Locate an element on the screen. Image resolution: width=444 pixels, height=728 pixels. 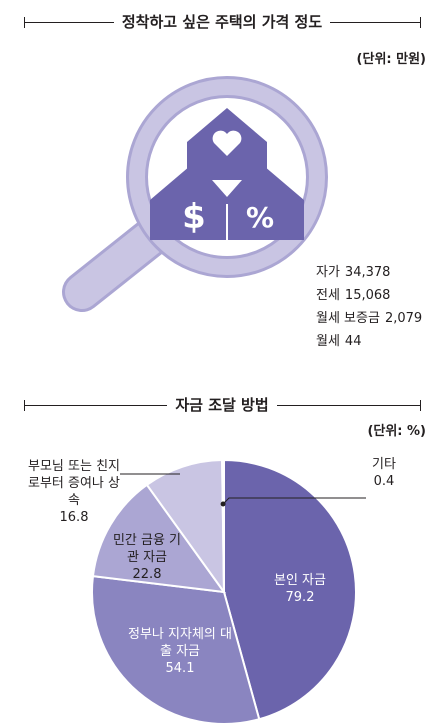
price-label: 월세 보증금 is located at coordinates (348, 318).